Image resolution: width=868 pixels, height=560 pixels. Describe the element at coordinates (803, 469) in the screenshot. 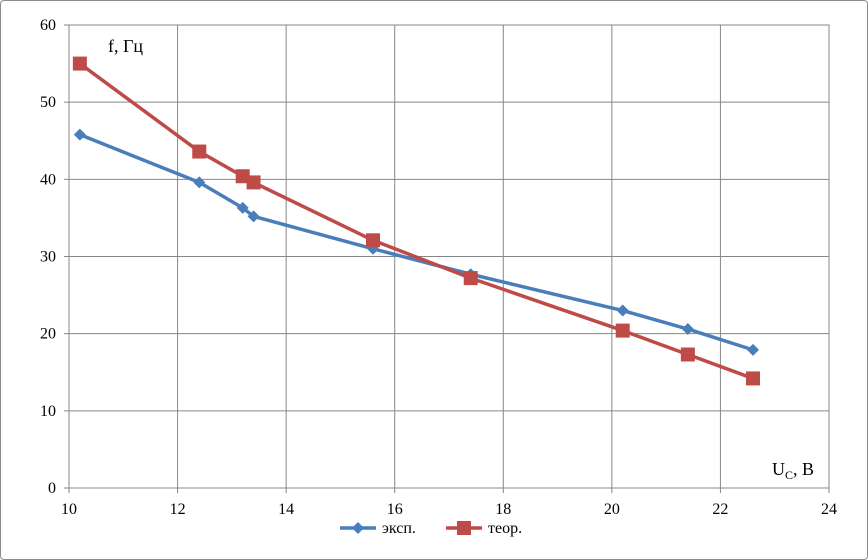

I see `x-axis-title-unit: , В` at that location.